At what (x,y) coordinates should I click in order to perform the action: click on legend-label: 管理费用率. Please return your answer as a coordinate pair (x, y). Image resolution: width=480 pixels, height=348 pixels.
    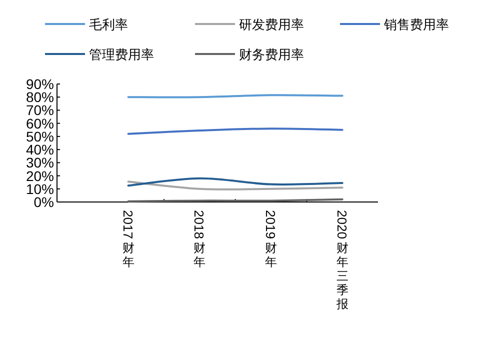
    Looking at the image, I should click on (121, 54).